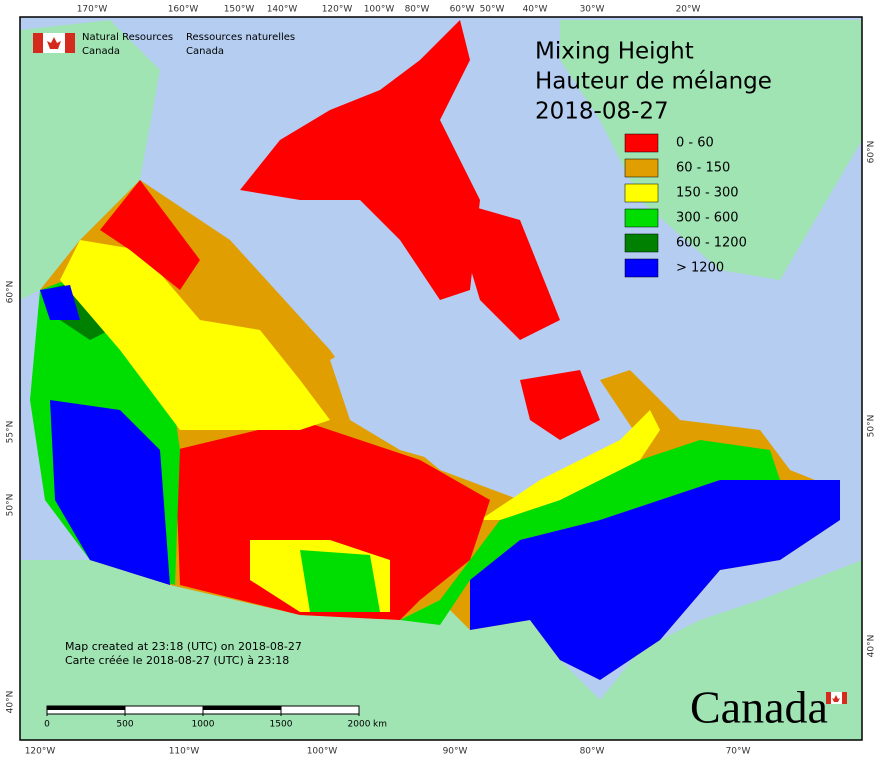 Image resolution: width=880 pixels, height=760 pixels. What do you see at coordinates (492, 10) in the screenshot?
I see `graticule-label: 50°W` at bounding box center [492, 10].